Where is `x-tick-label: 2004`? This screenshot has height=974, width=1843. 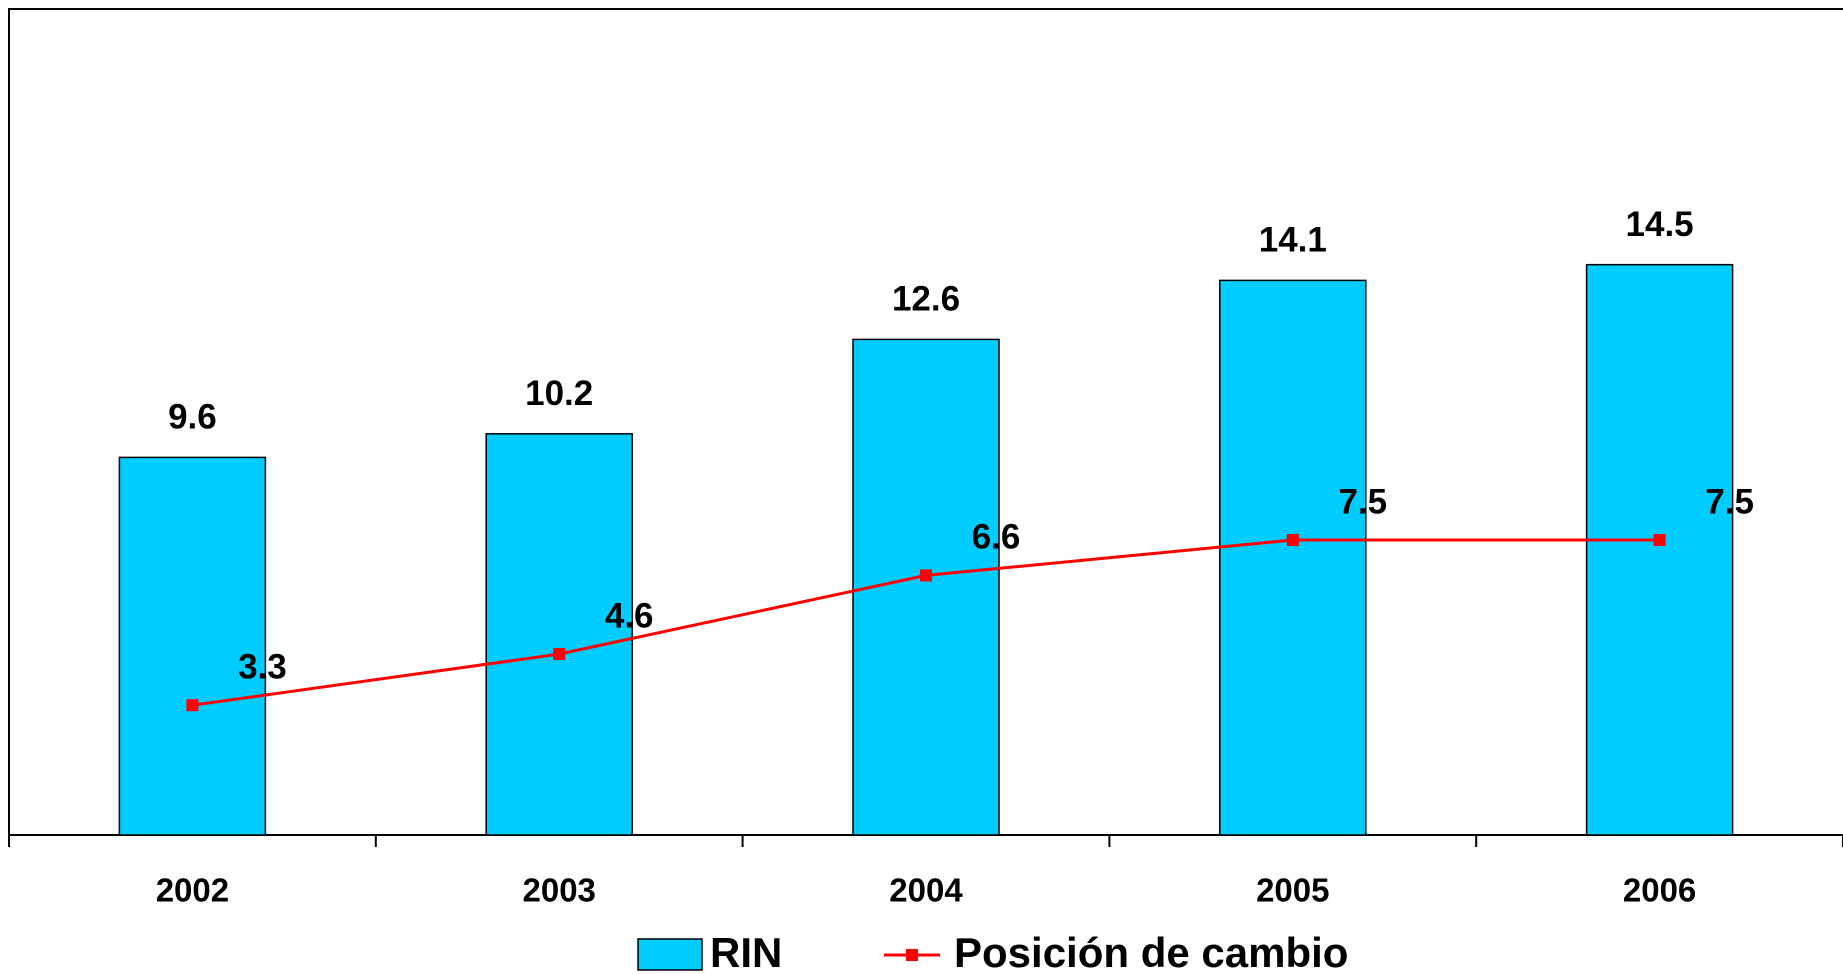 x-tick-label: 2004 is located at coordinates (926, 890).